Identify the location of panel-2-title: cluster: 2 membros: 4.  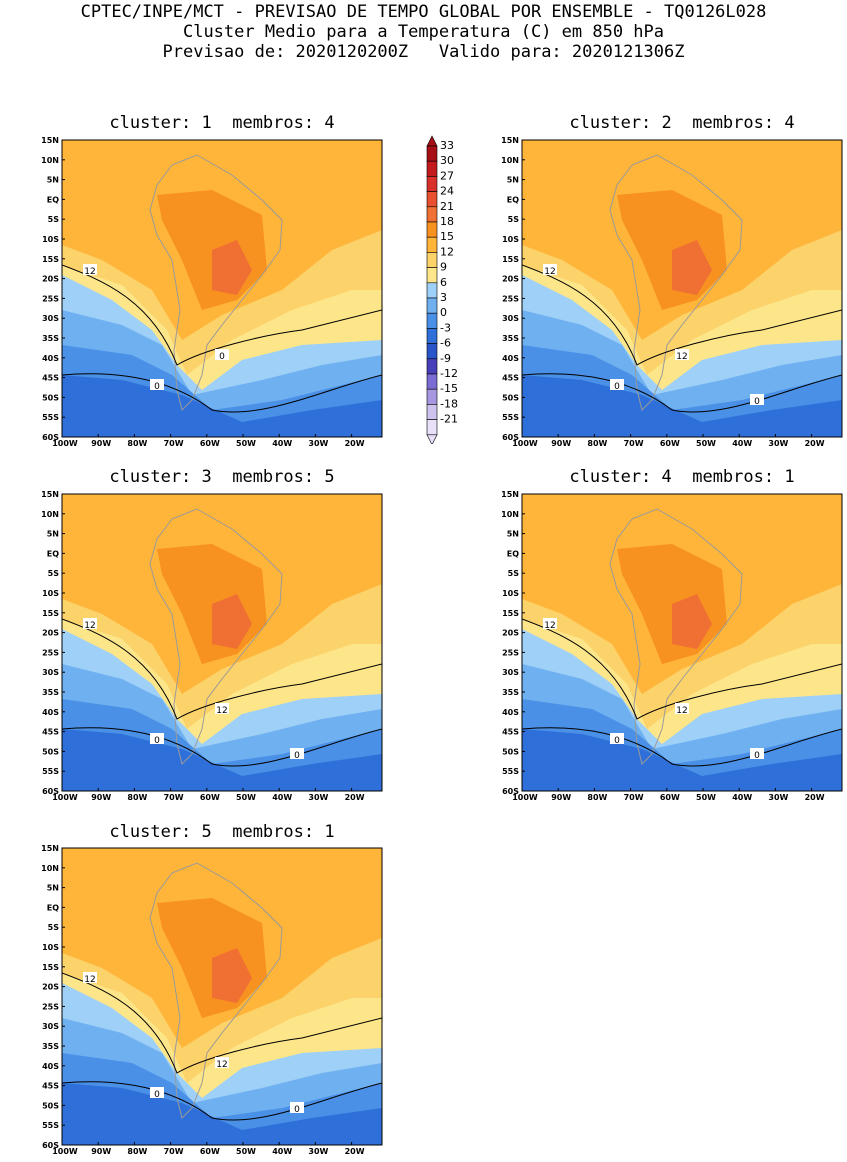
(682, 123).